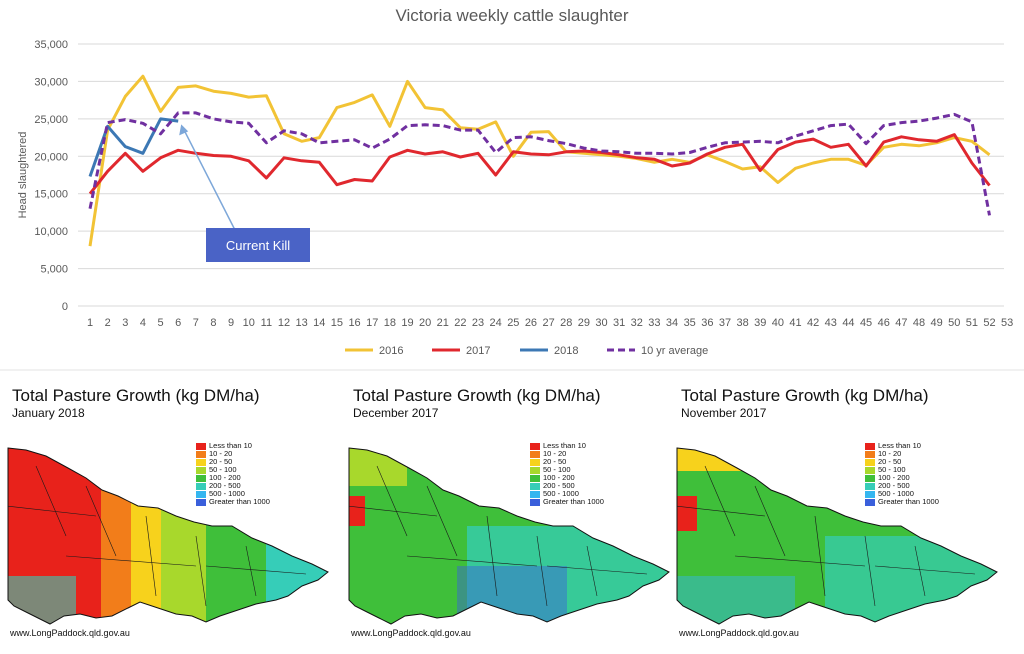  Describe the element at coordinates (184, 130) in the screenshot. I see `annotation-arrowhead` at that location.